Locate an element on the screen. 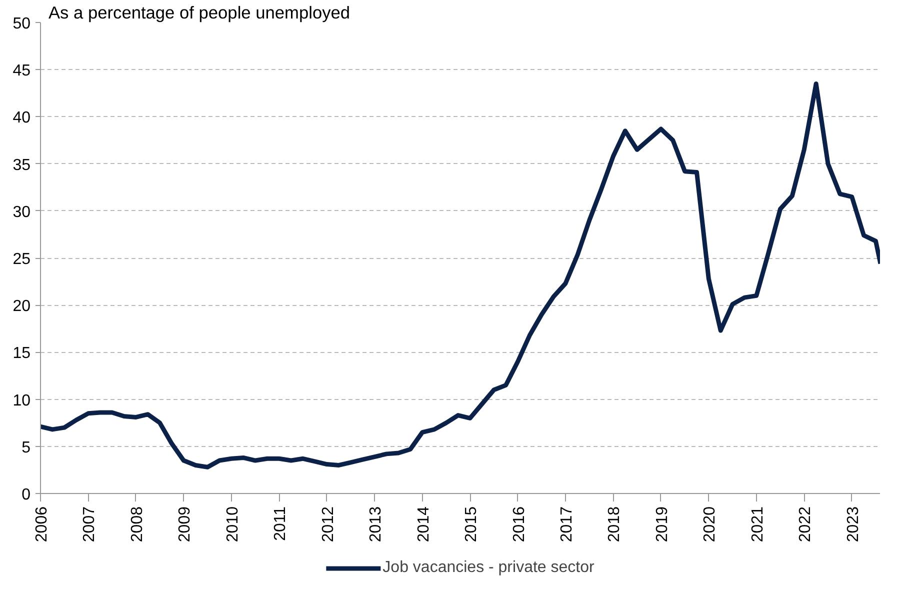 The height and width of the screenshot is (604, 903). y-tick-label: 20 is located at coordinates (21, 307).